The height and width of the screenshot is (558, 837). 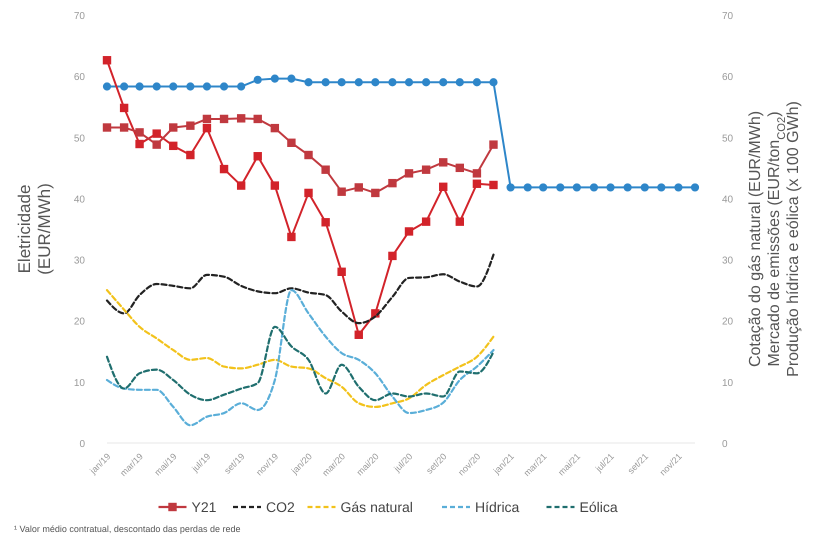 What do you see at coordinates (80, 383) in the screenshot?
I see `y-tick-label: 10` at bounding box center [80, 383].